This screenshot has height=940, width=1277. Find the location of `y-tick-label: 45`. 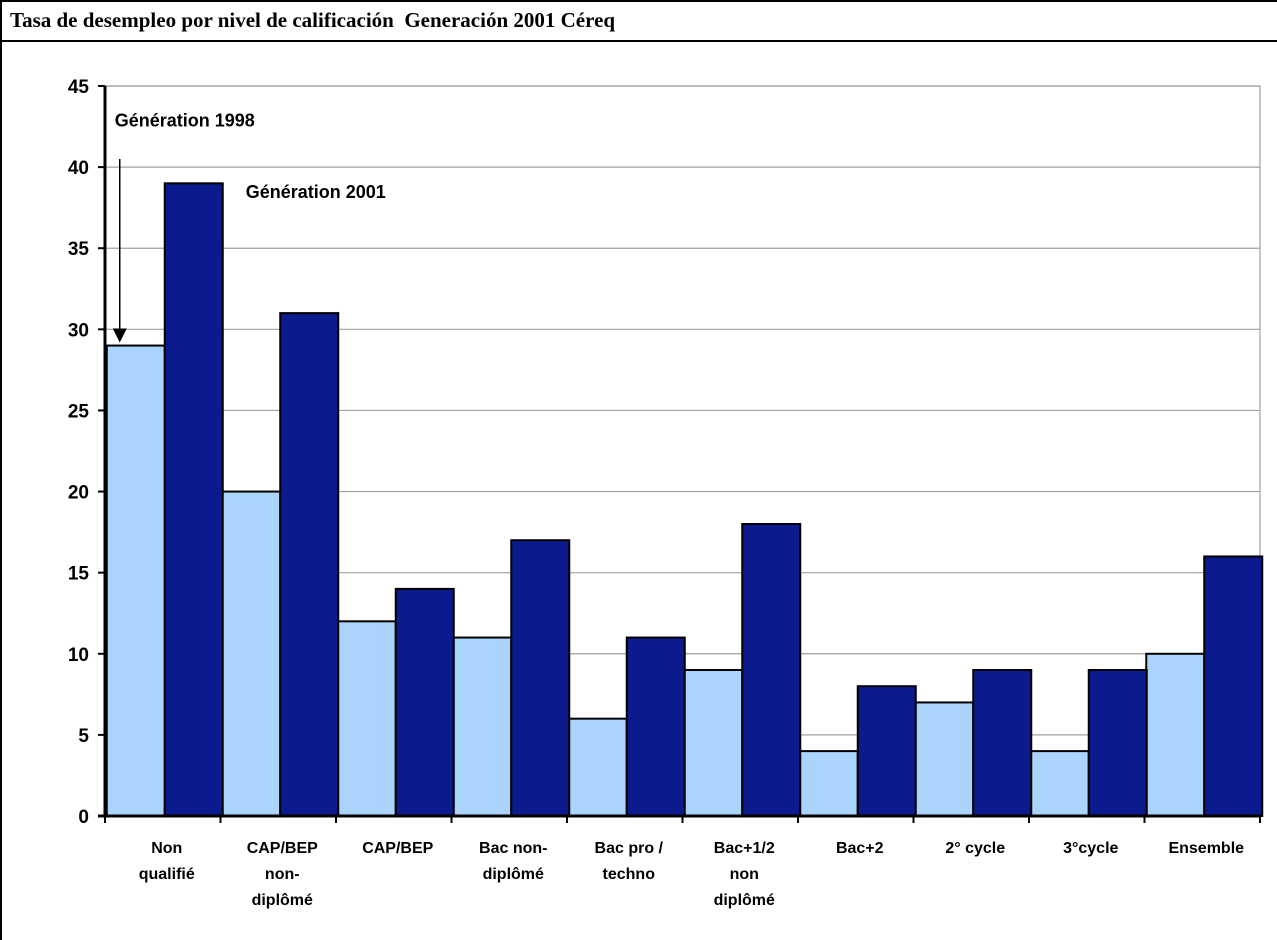

y-tick-label: 45 is located at coordinates (79, 87).